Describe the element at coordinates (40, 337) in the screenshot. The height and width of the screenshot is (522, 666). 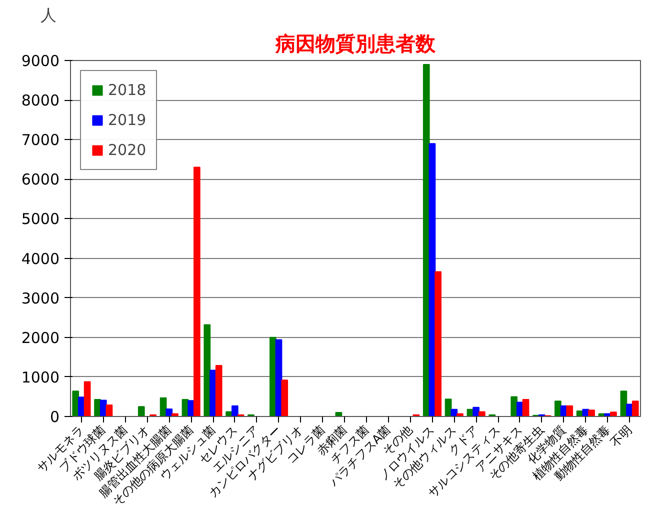
I see `y-tick-label: 2000` at that location.